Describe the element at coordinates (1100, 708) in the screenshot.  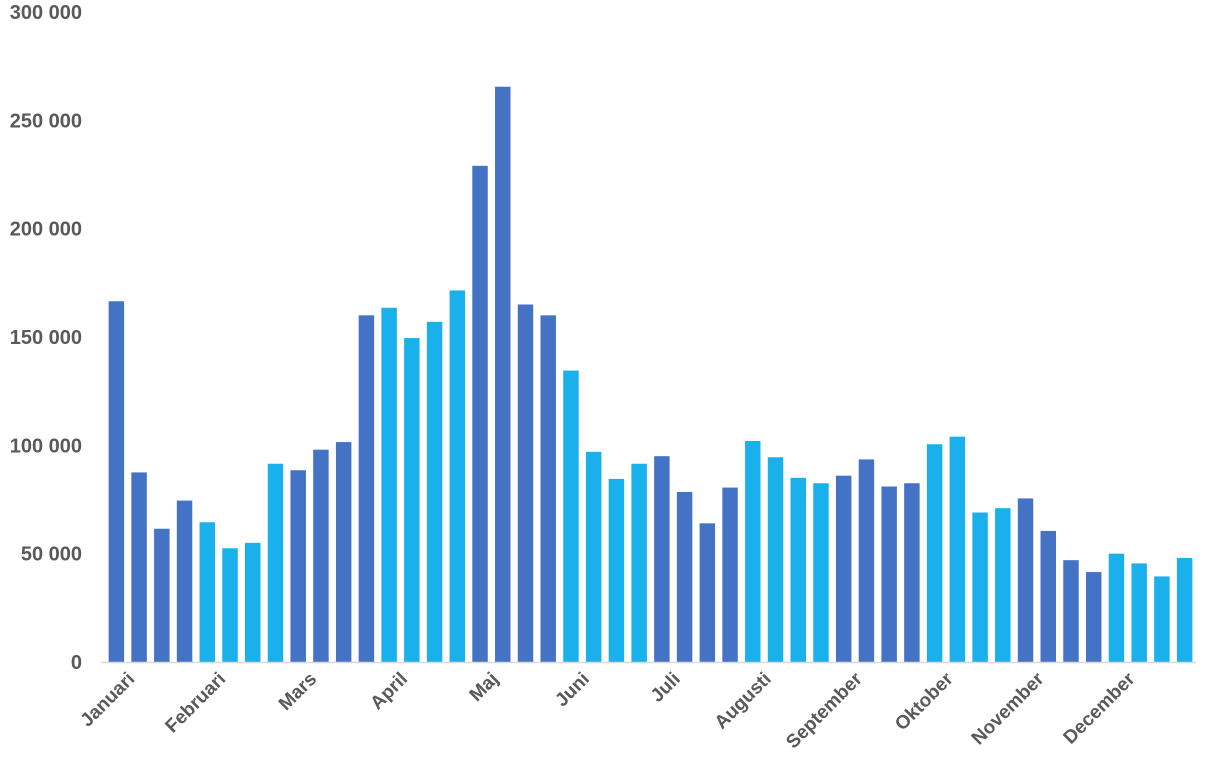
I see `x-tick-label: December` at that location.